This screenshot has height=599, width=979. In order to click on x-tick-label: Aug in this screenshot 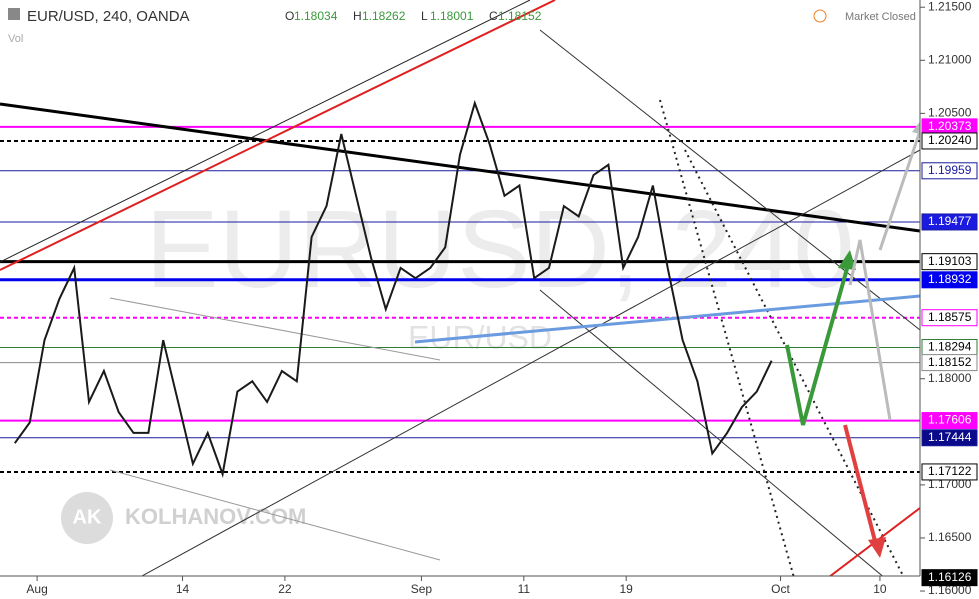, I will do `click(36, 589)`.